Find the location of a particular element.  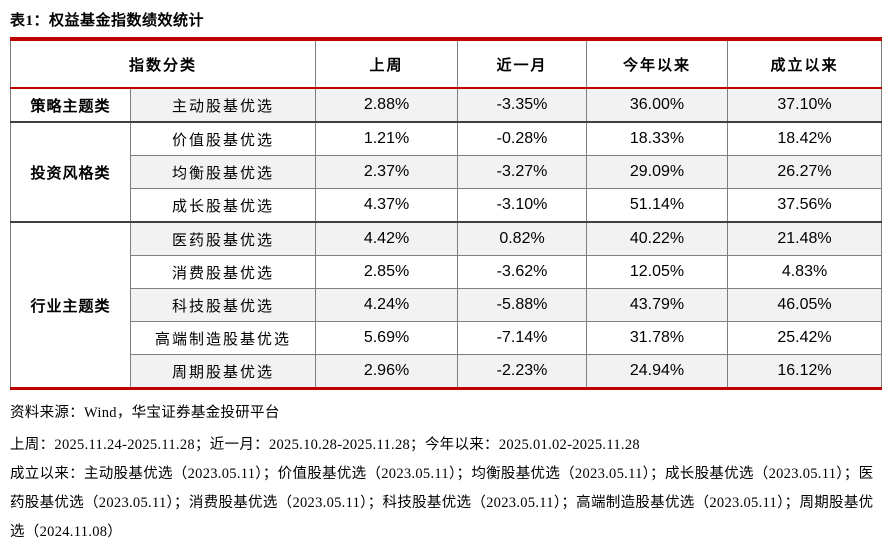

group-cell-strategy-theme: 策略主题类 is located at coordinates (70, 105).